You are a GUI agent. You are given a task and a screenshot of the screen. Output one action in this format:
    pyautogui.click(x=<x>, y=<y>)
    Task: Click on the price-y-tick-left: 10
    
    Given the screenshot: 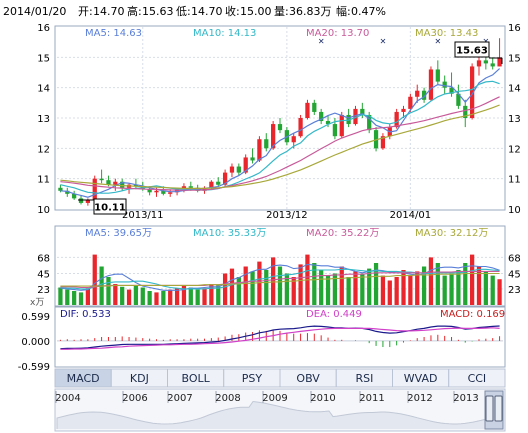 What is the action you would take?
    pyautogui.click(x=43, y=210)
    